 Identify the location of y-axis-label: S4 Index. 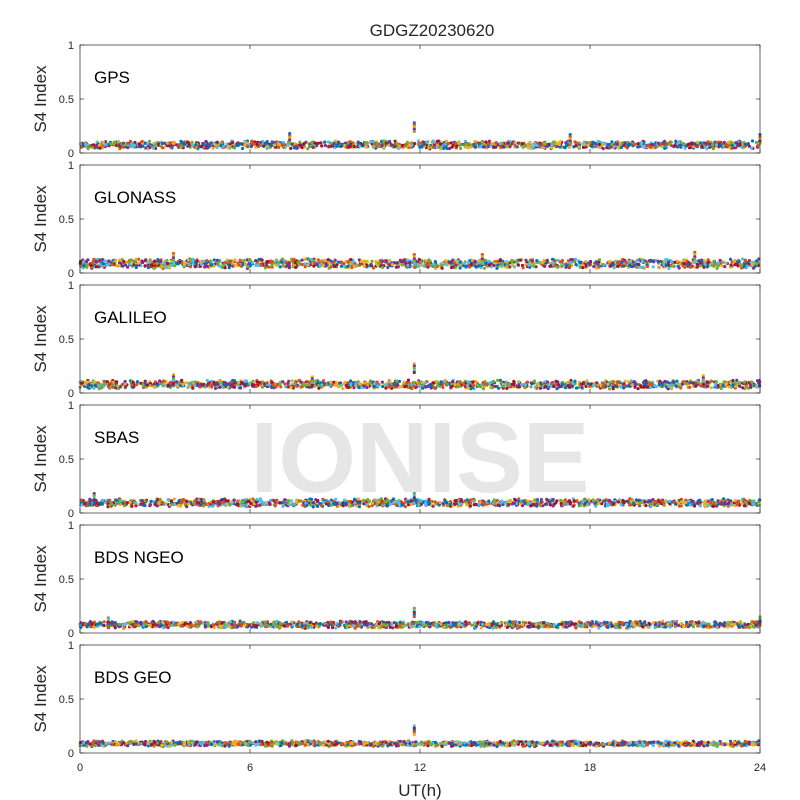
(40, 339).